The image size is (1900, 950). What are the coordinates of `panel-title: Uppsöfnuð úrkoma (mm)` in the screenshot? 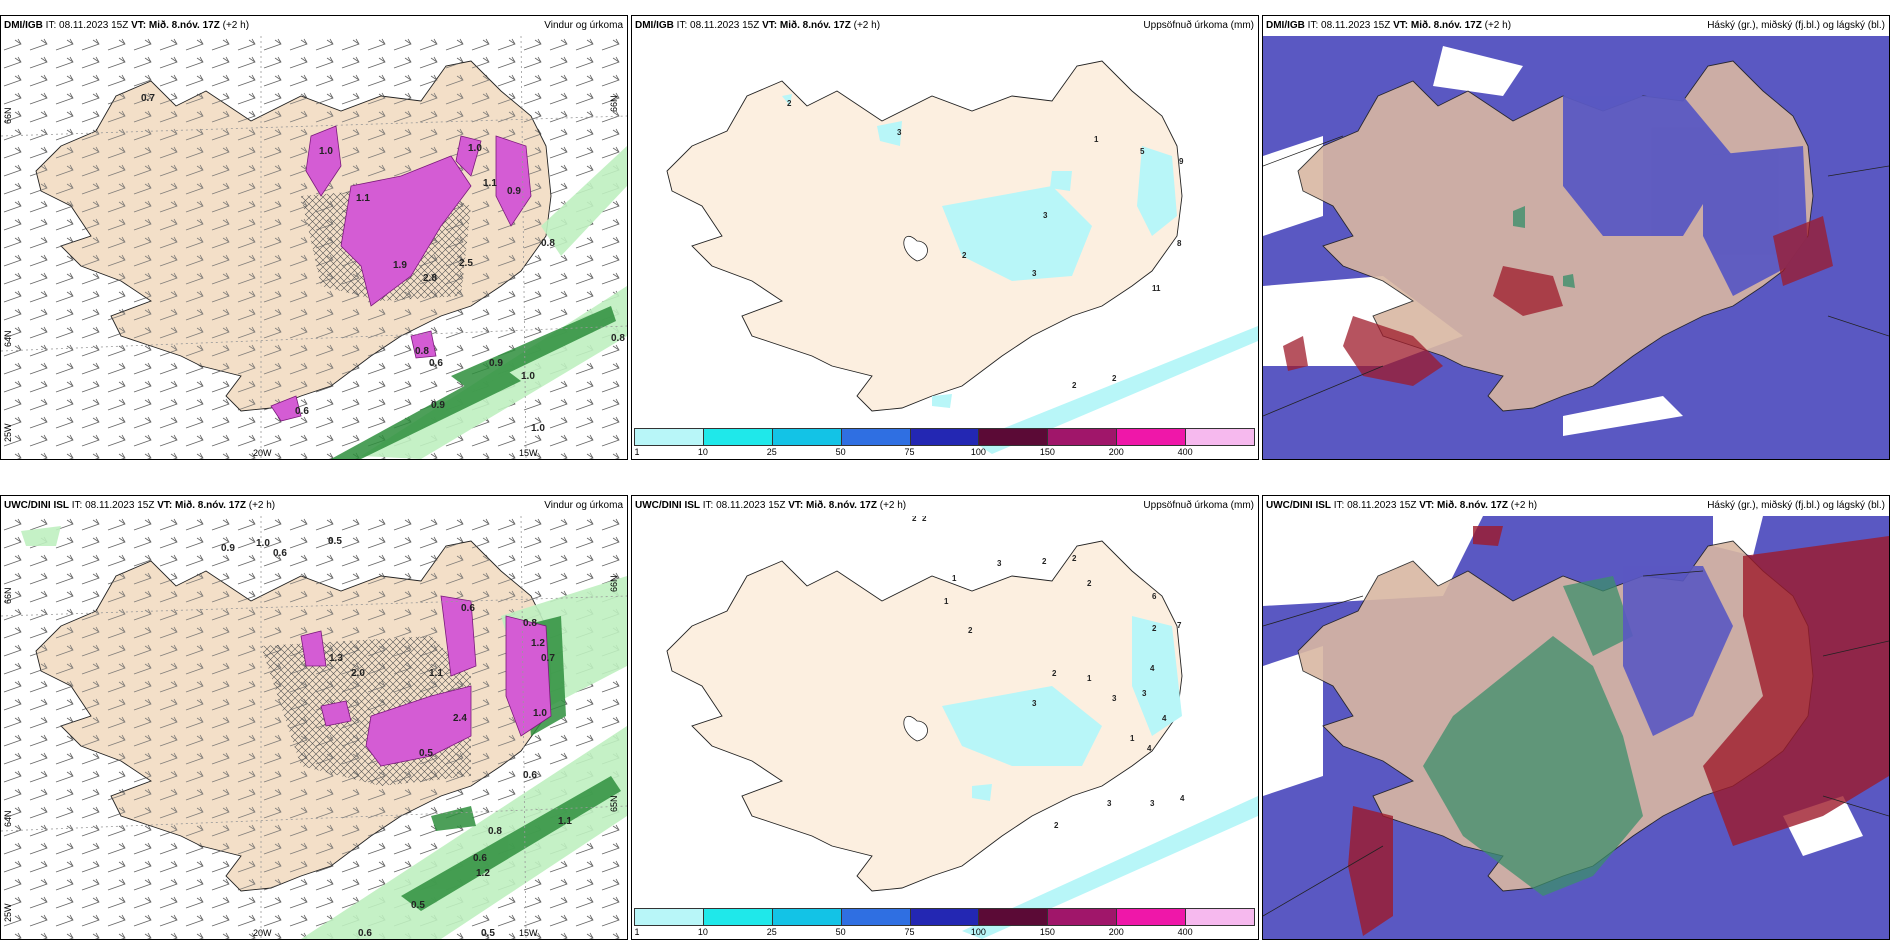 It's located at (1198, 505).